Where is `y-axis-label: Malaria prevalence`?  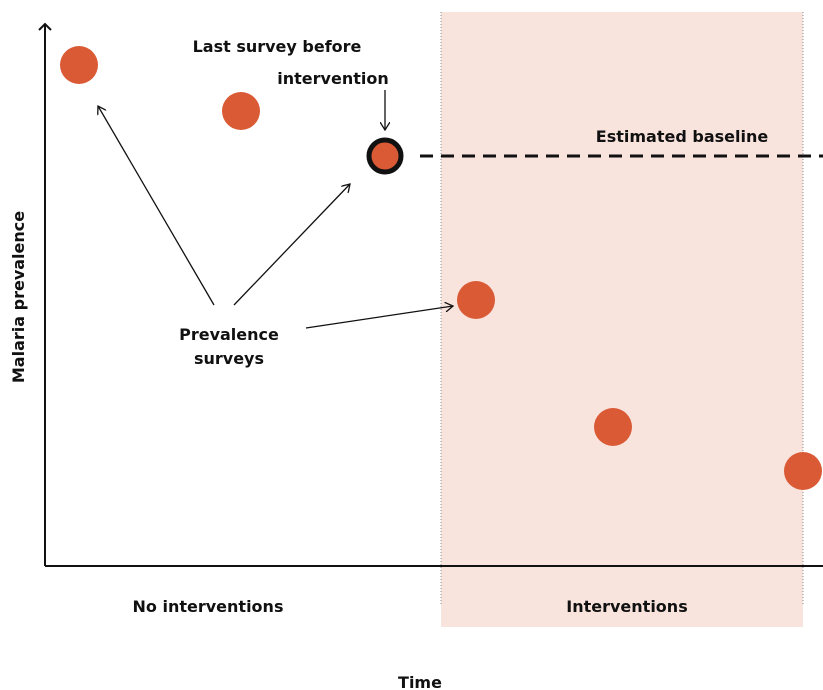
y-axis-label: Malaria prevalence is located at coordinates (18, 297).